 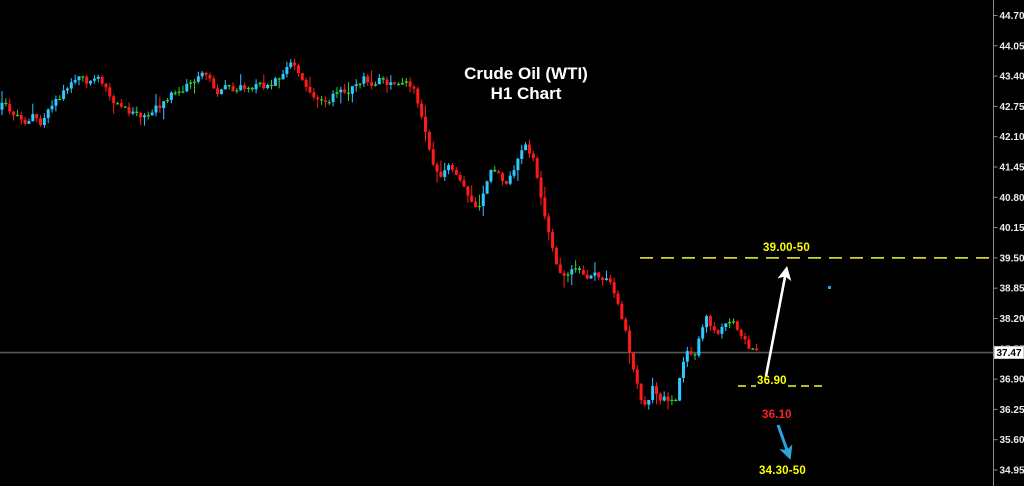 What do you see at coordinates (1012, 470) in the screenshot?
I see `price-axis-label: 34.95` at bounding box center [1012, 470].